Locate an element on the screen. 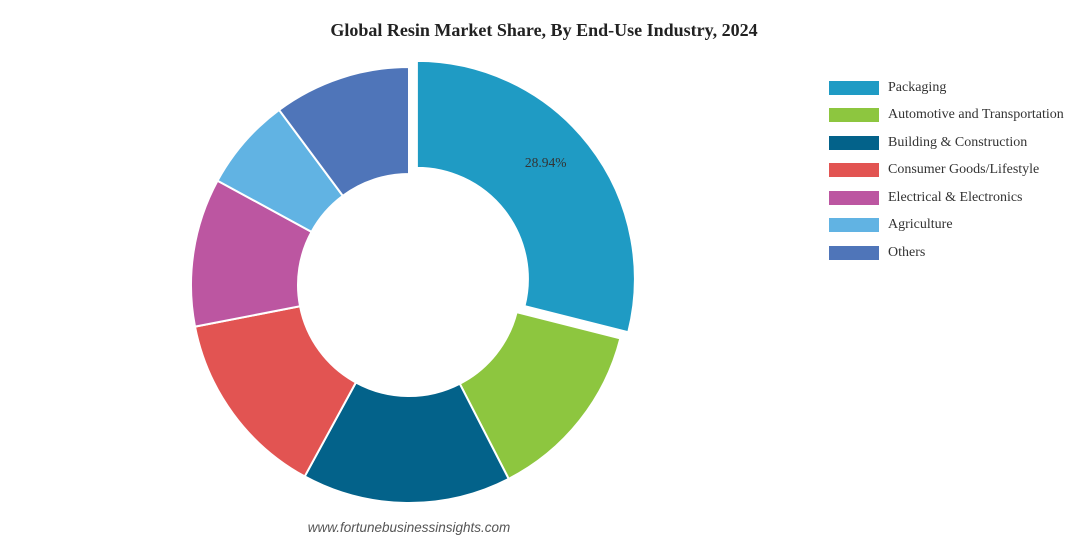 This screenshot has height=543, width=1088. legend-item: Packaging is located at coordinates (946, 88).